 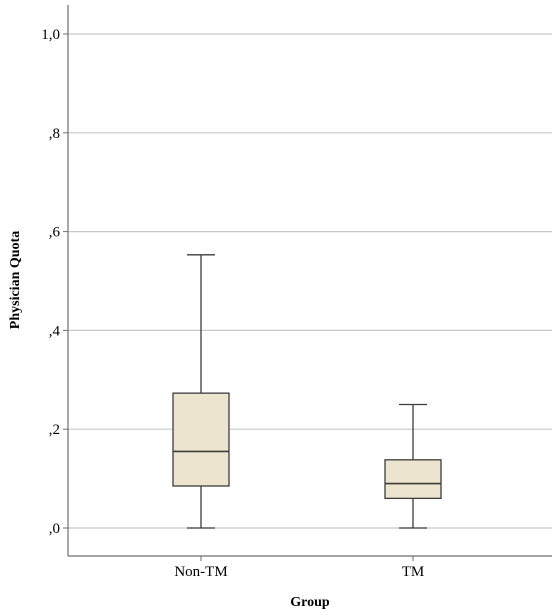 What do you see at coordinates (299, 572) in the screenshot?
I see `x-category-labels: Non-TM TM` at bounding box center [299, 572].